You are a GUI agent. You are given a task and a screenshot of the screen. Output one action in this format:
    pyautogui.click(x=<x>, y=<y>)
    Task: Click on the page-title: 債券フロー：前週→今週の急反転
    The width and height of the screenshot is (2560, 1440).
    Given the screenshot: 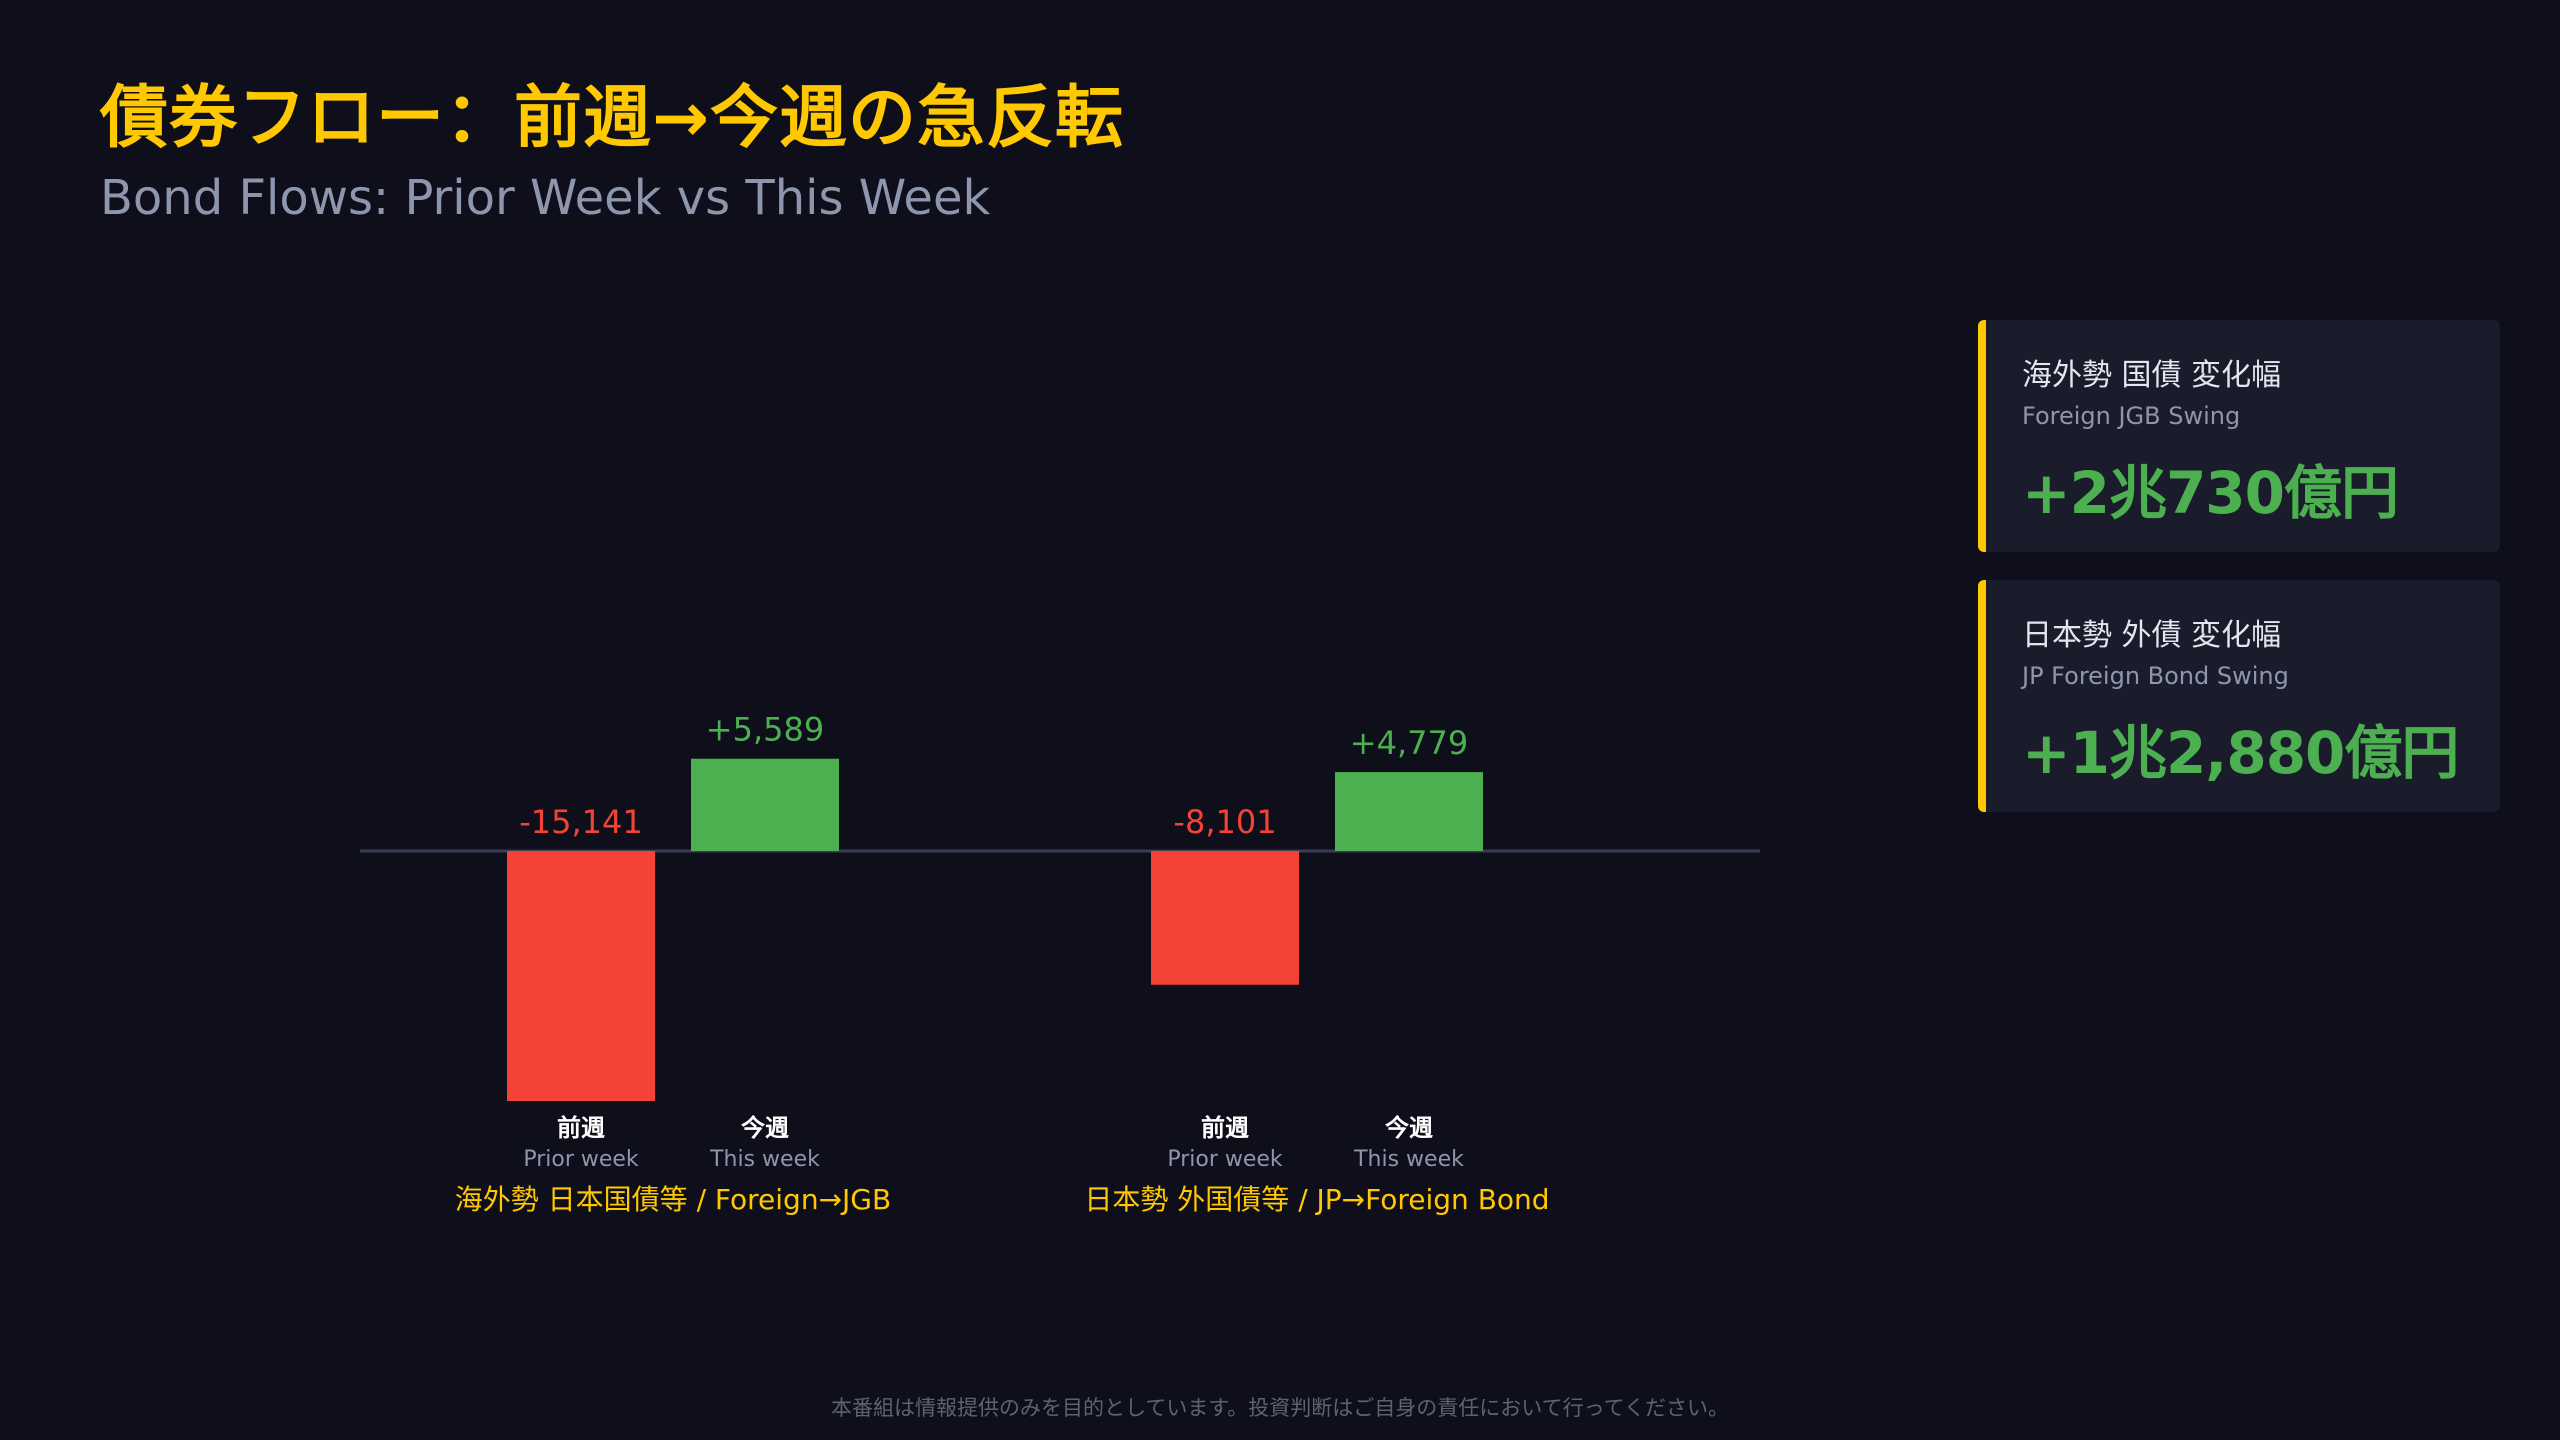 What is the action you would take?
    pyautogui.click(x=612, y=118)
    